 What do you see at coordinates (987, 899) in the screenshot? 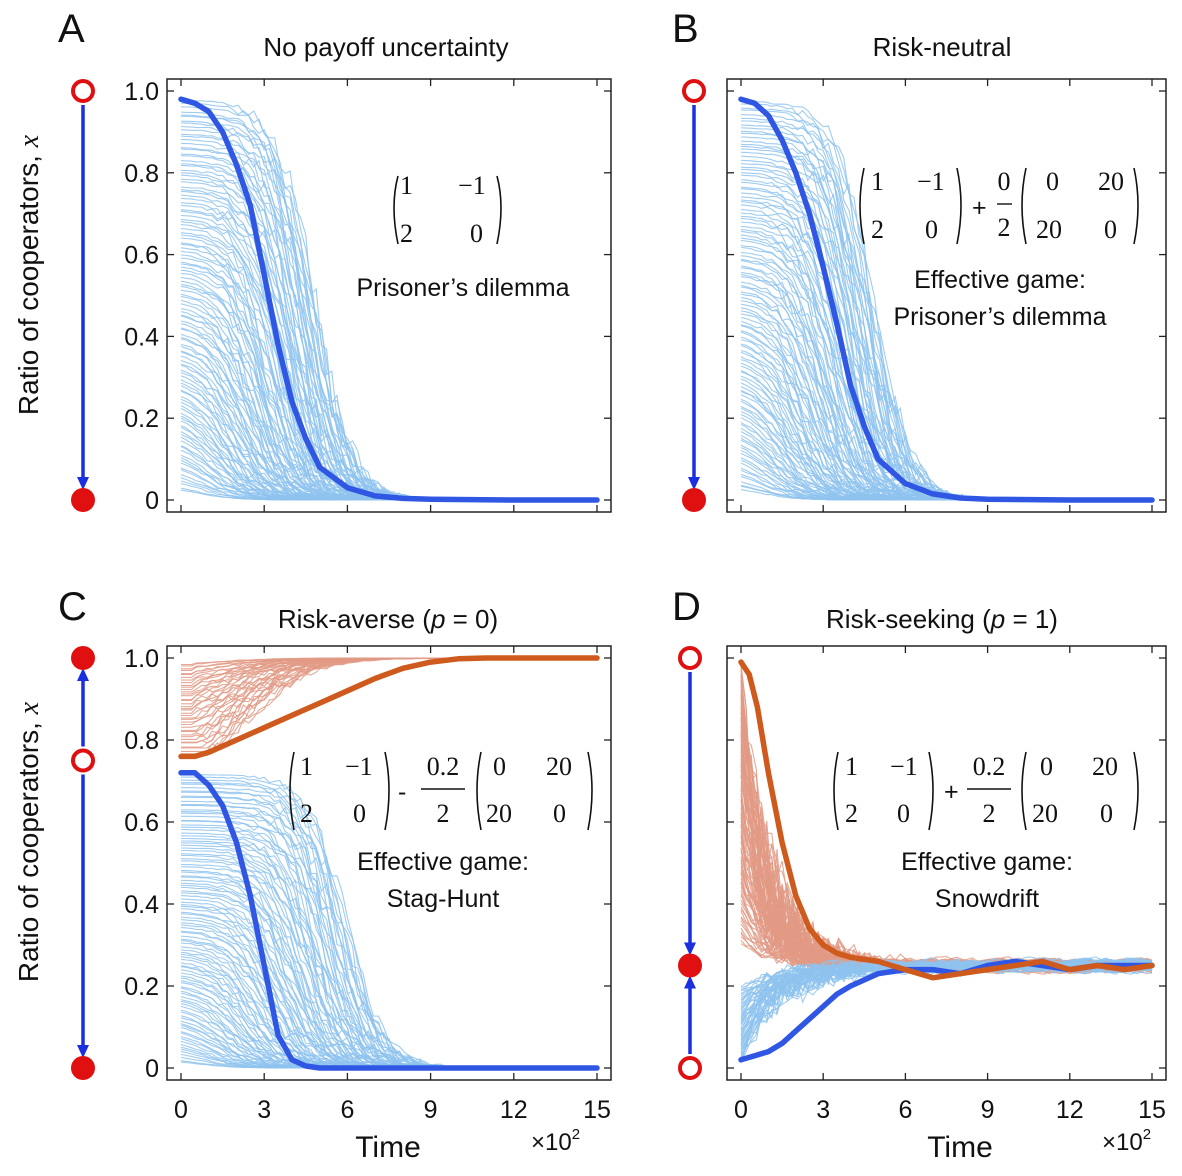
I see `game-name: Snowdrift` at bounding box center [987, 899].